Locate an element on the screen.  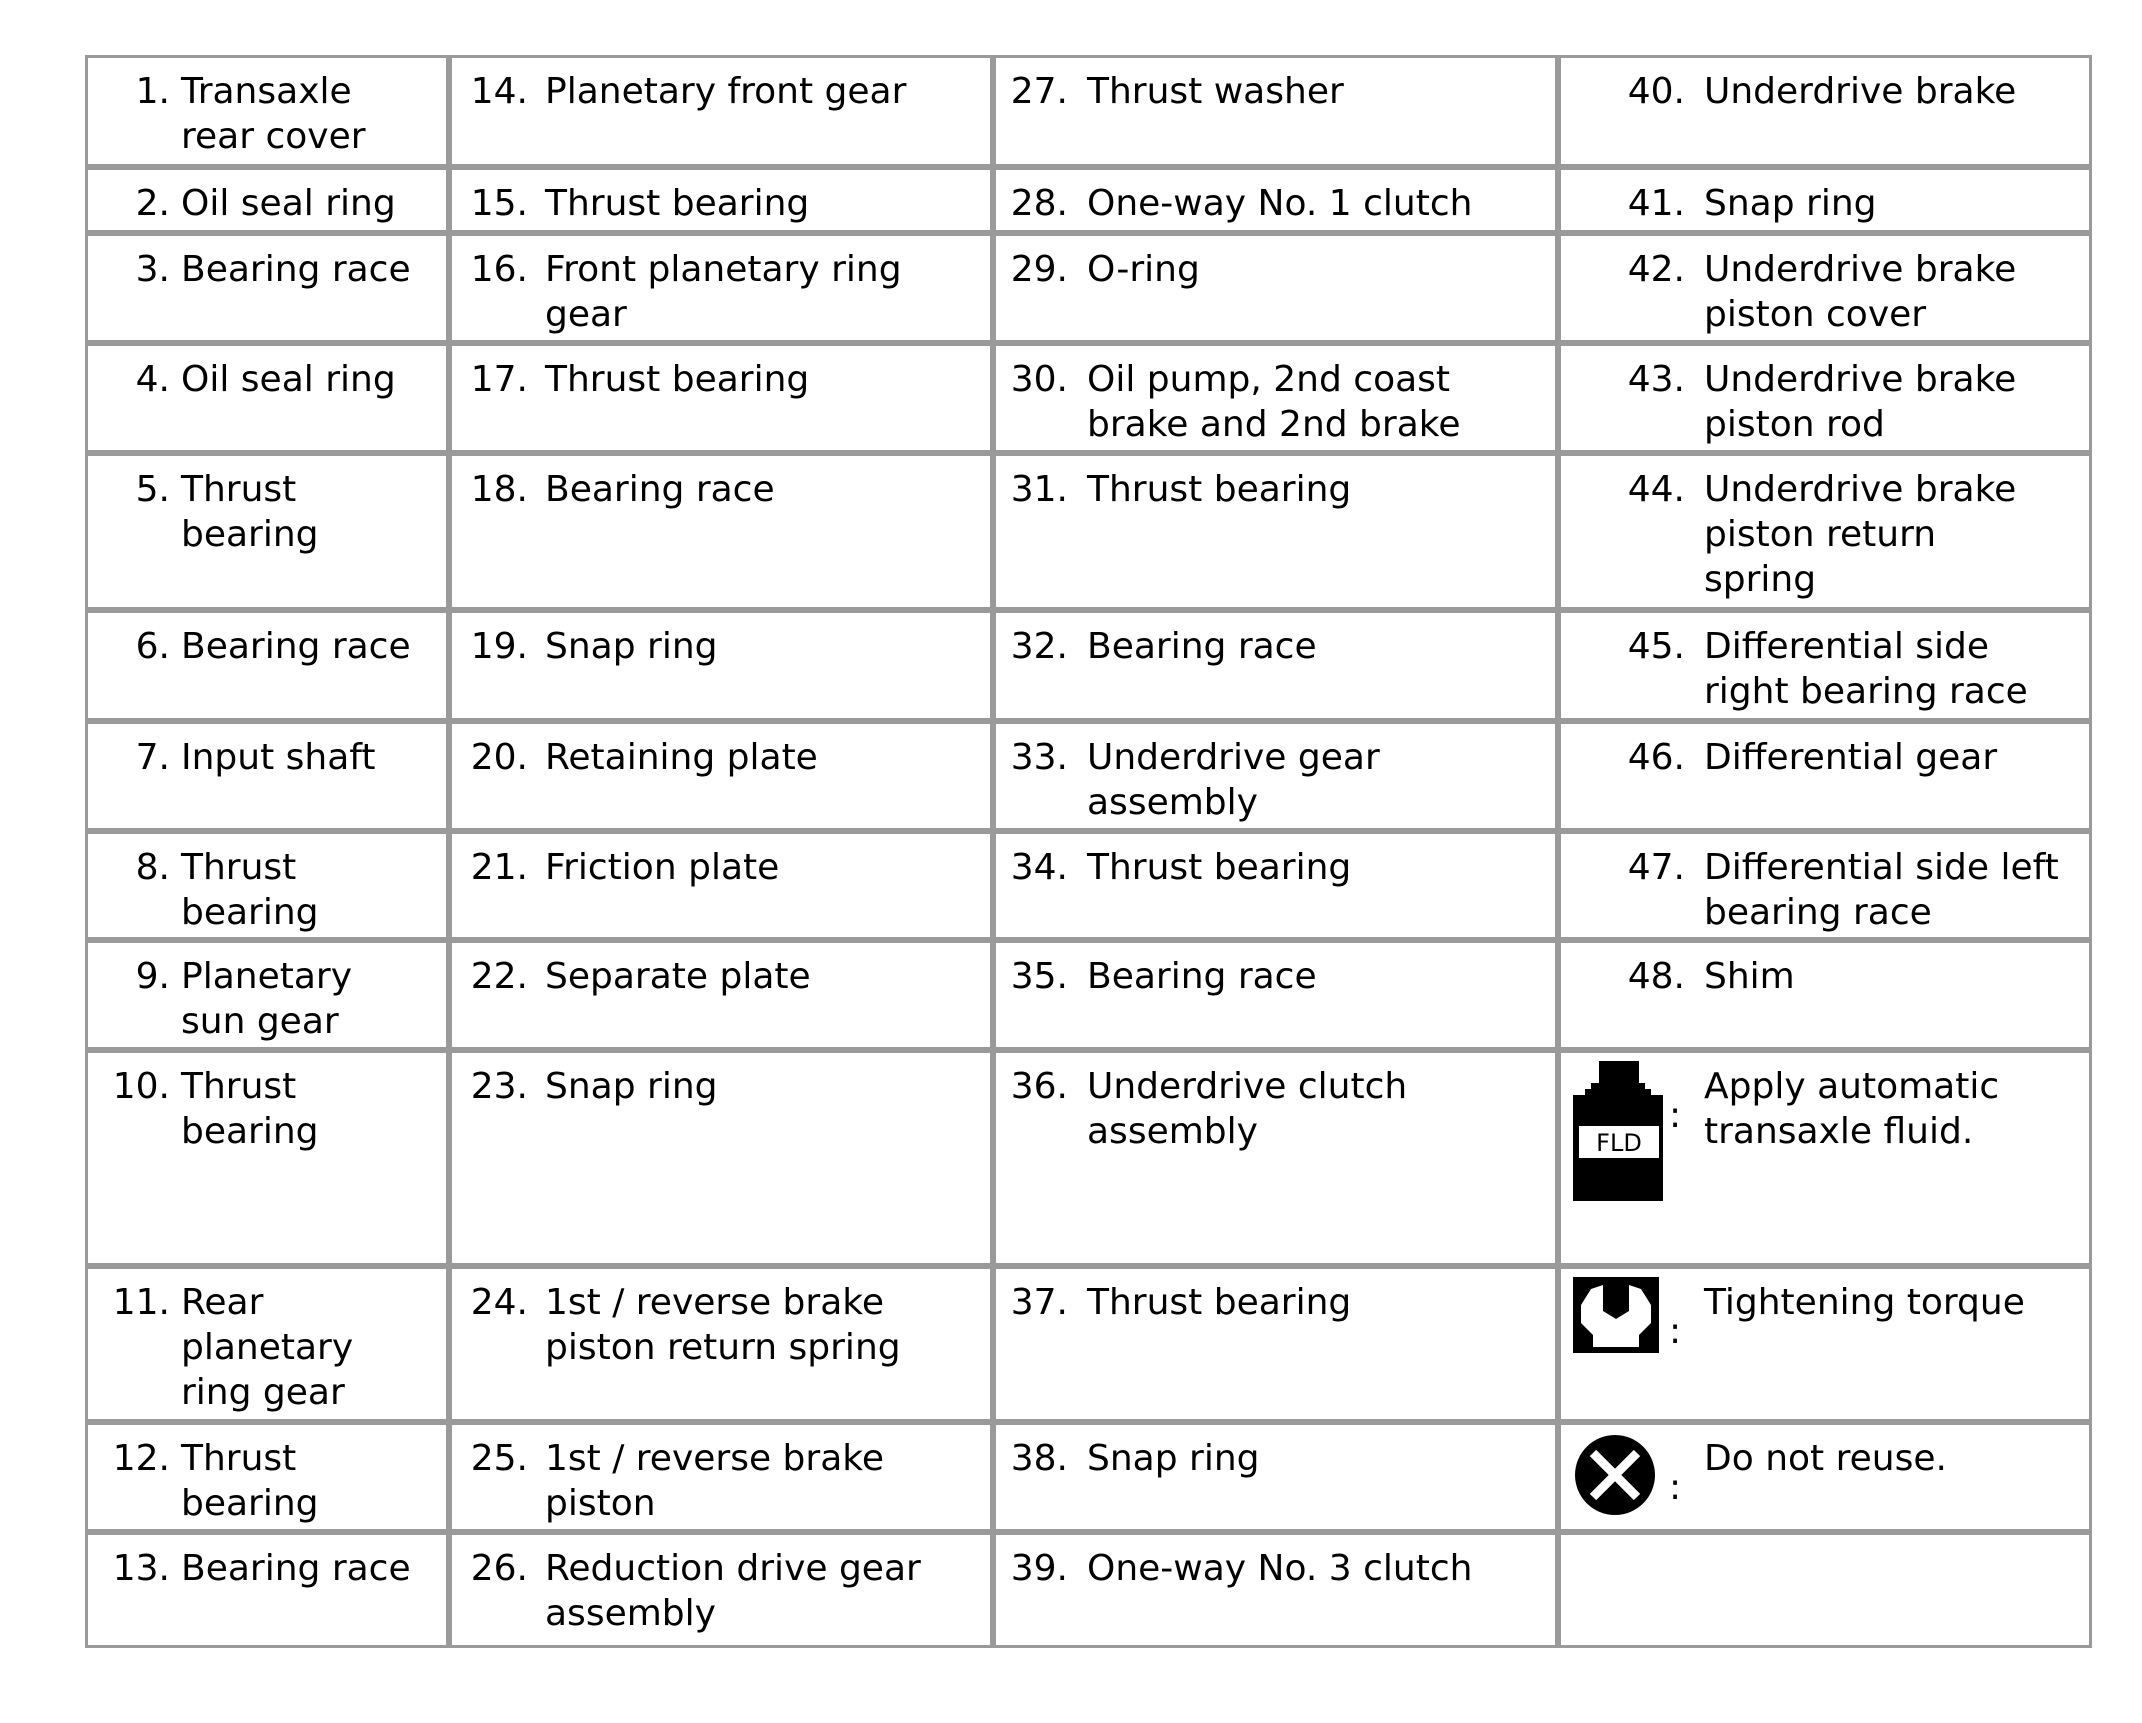
part-cell: 14. Planetary front gear is located at coordinates (721, 111).